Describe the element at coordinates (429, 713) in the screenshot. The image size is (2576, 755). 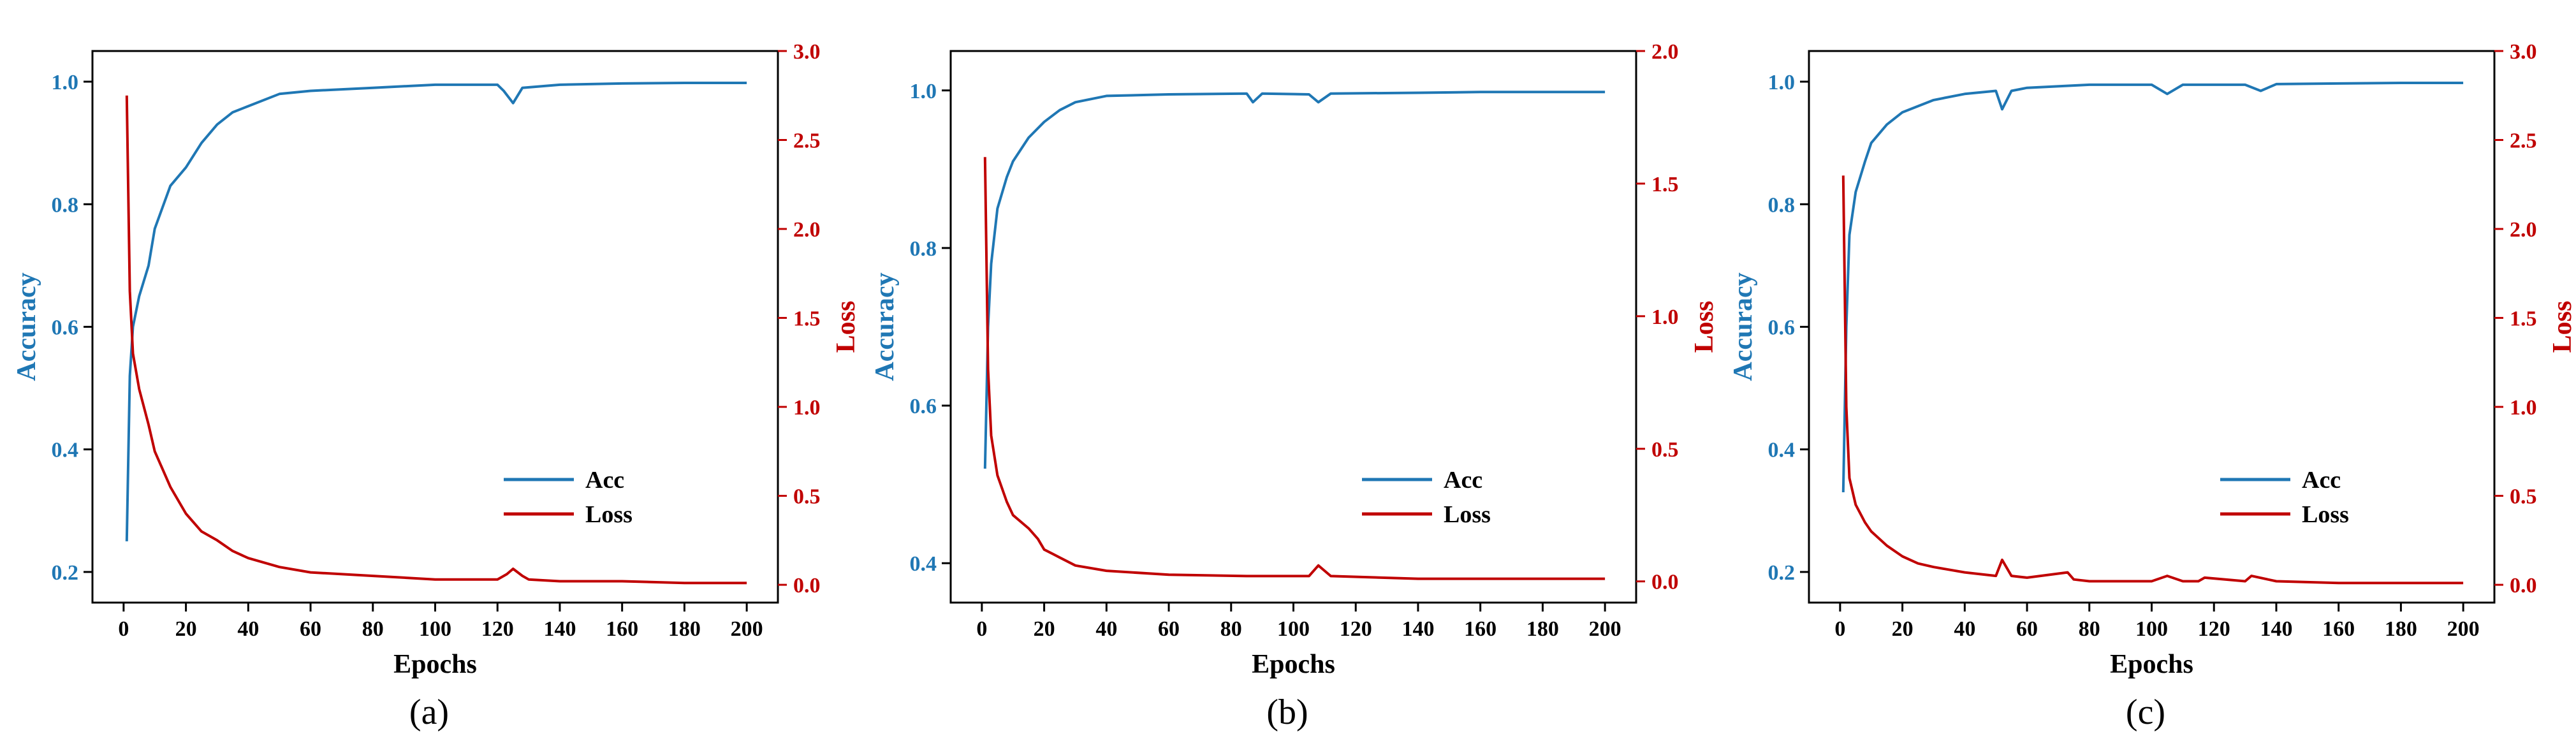
I see `panel-caption-a: (a)` at that location.